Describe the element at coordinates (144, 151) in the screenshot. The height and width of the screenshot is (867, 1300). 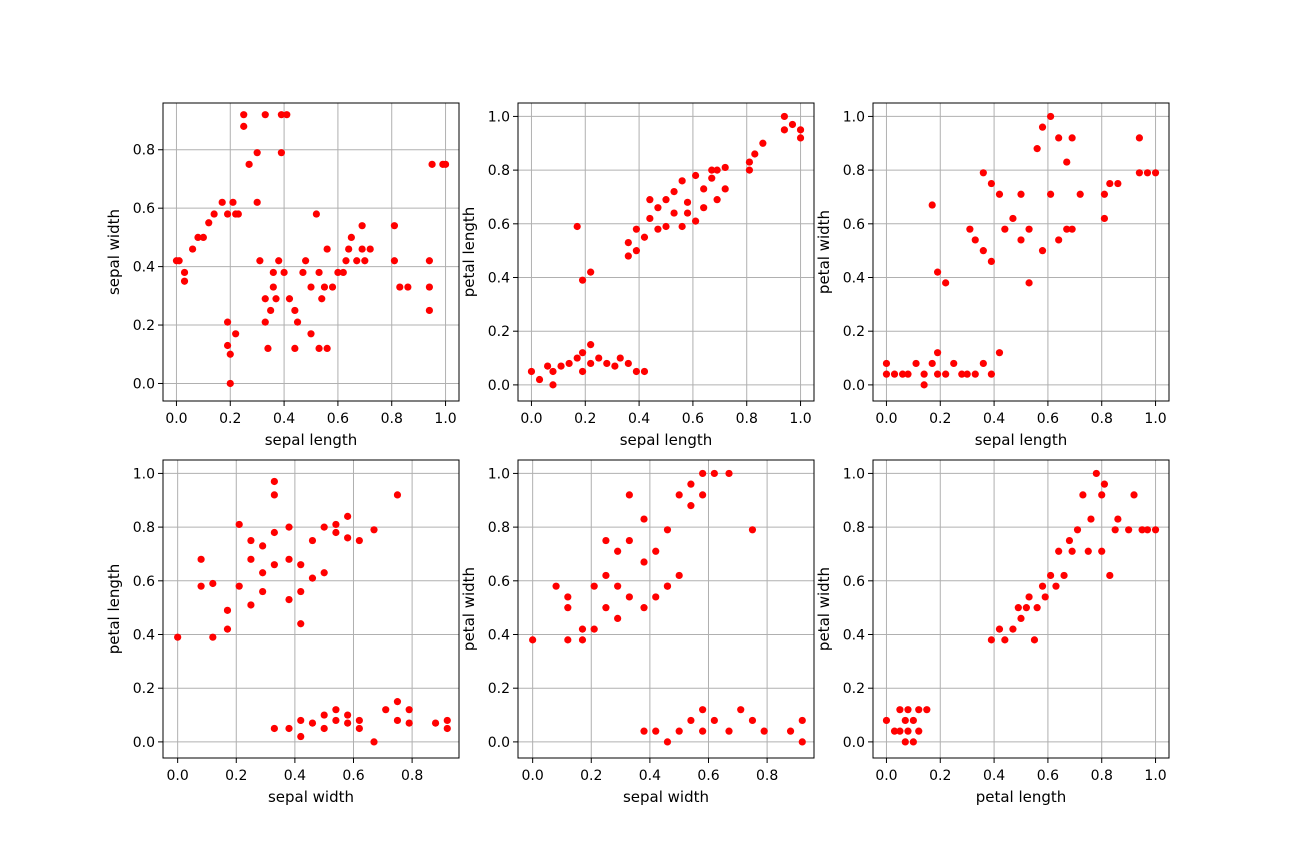
I see `y-tick-label: 0.8` at that location.